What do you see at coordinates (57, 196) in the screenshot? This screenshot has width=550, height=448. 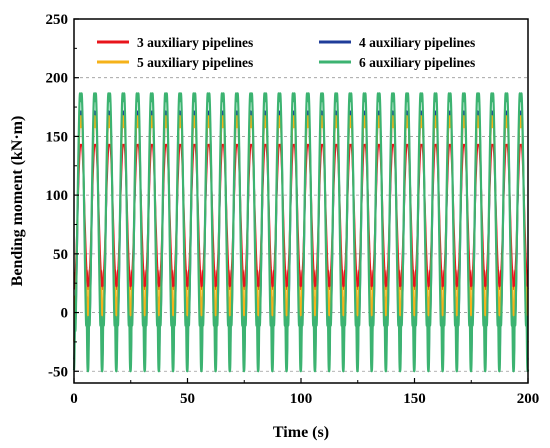 I see `y-tick-label-3: 100` at bounding box center [57, 196].